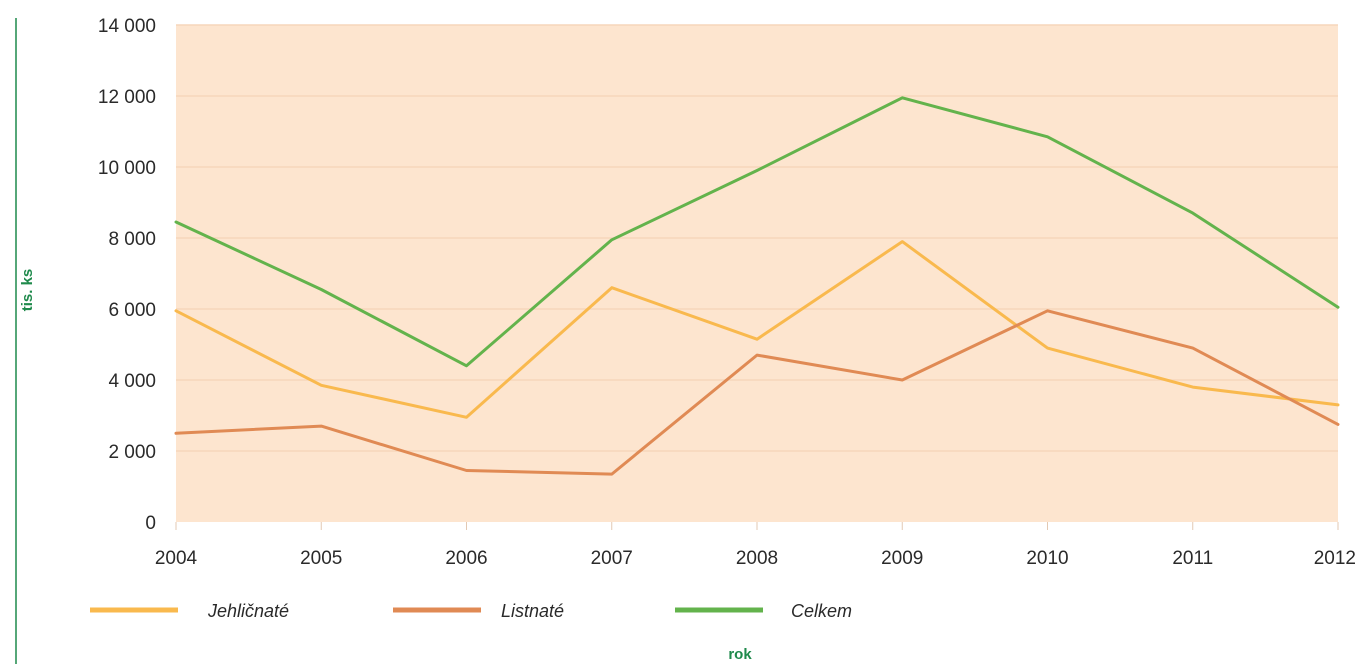 This screenshot has height=664, width=1360. I want to click on y-tick-label: 8 000, so click(132, 239).